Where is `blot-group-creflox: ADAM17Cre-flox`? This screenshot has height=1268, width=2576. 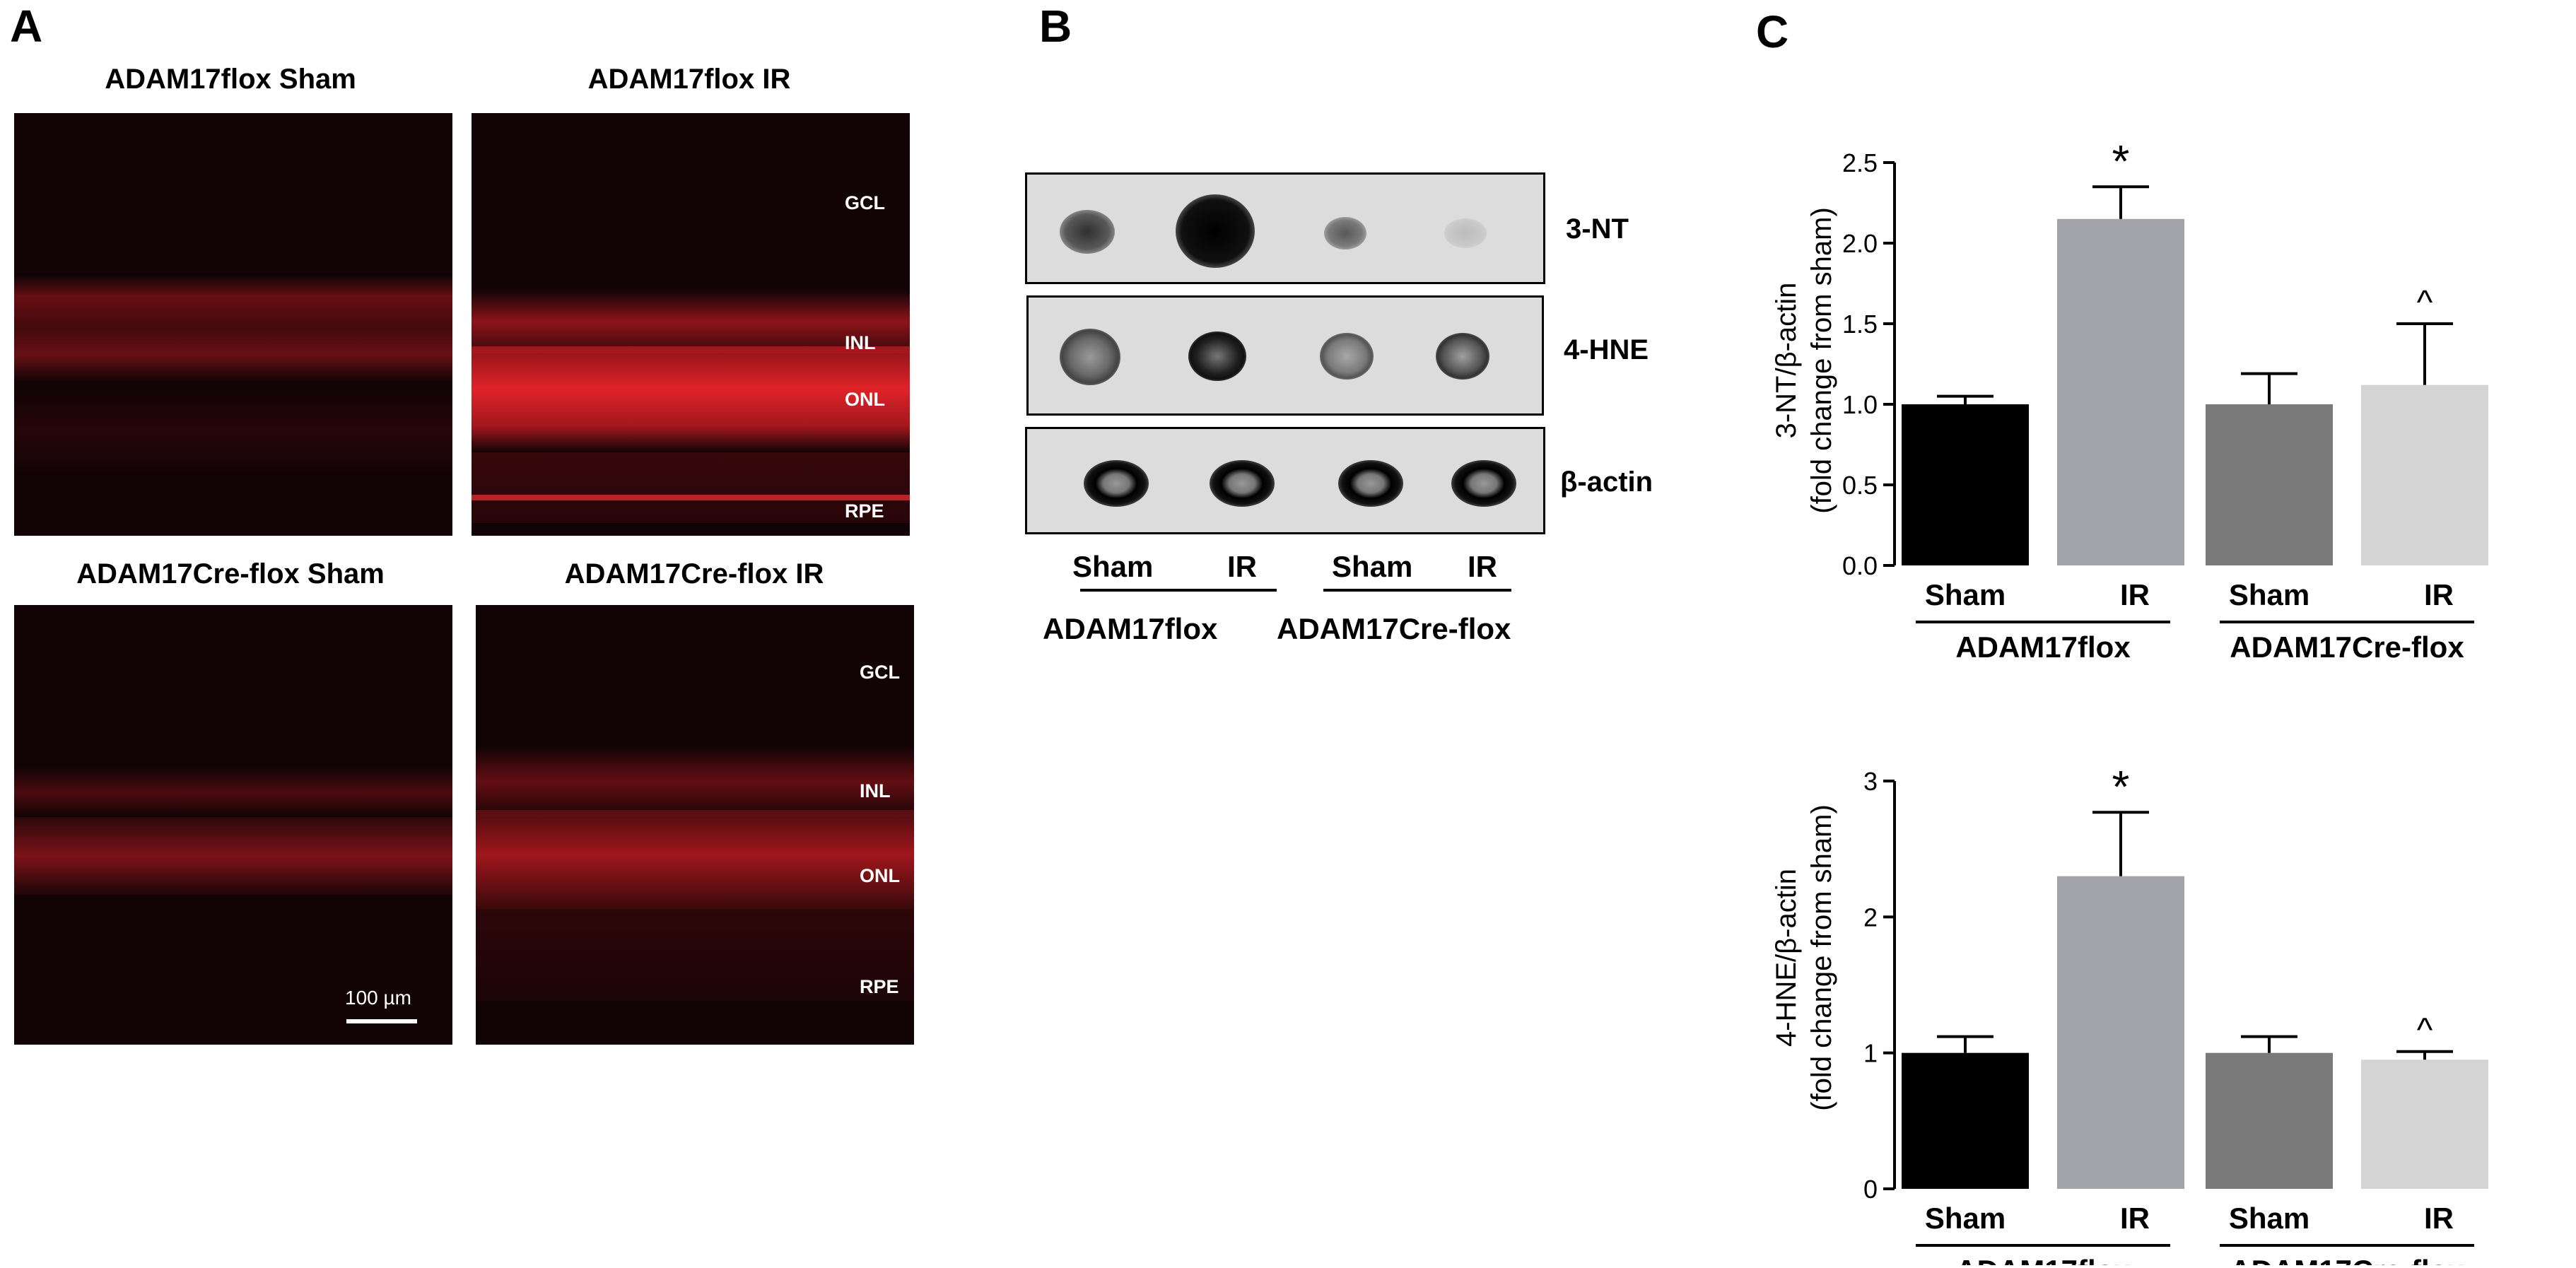 blot-group-creflox: ADAM17Cre-flox is located at coordinates (1394, 629).